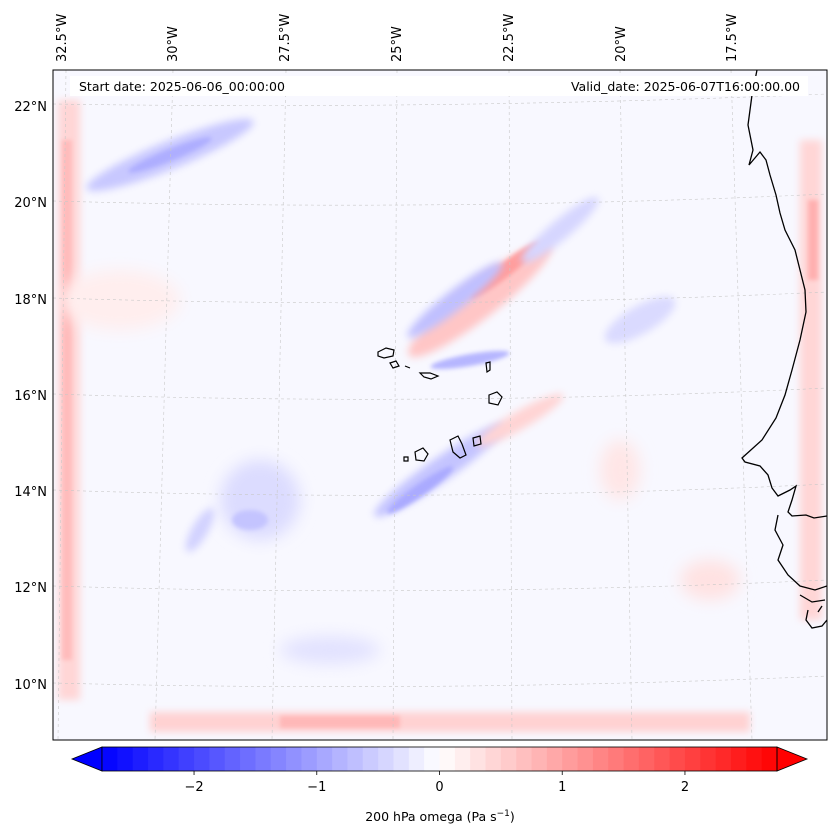 This screenshot has width=837, height=839. What do you see at coordinates (429, 376) in the screenshot?
I see `island-sao-nicolau` at bounding box center [429, 376].